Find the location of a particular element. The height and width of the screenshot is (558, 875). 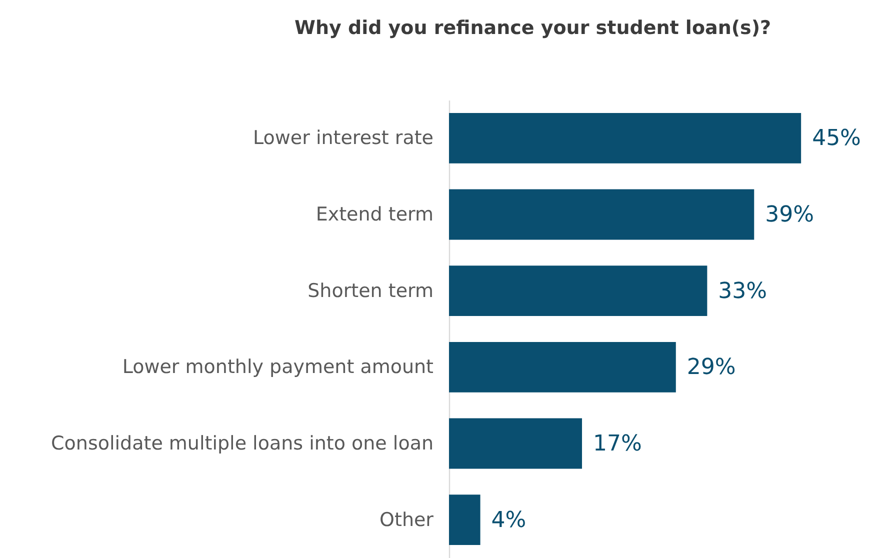

data-label: 45% is located at coordinates (836, 139).